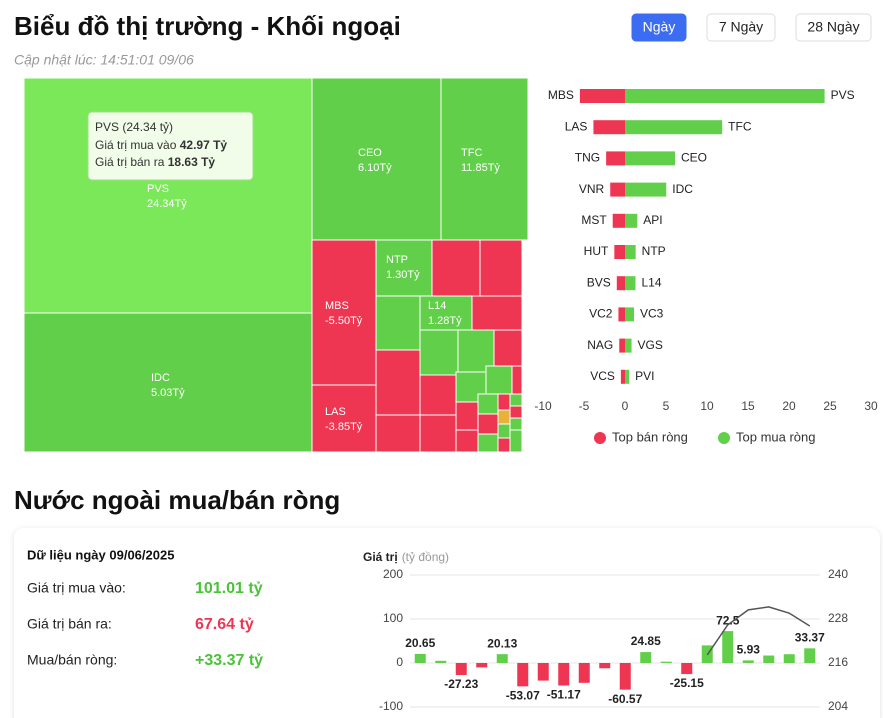  I want to click on x-tick-label: 30, so click(871, 406).